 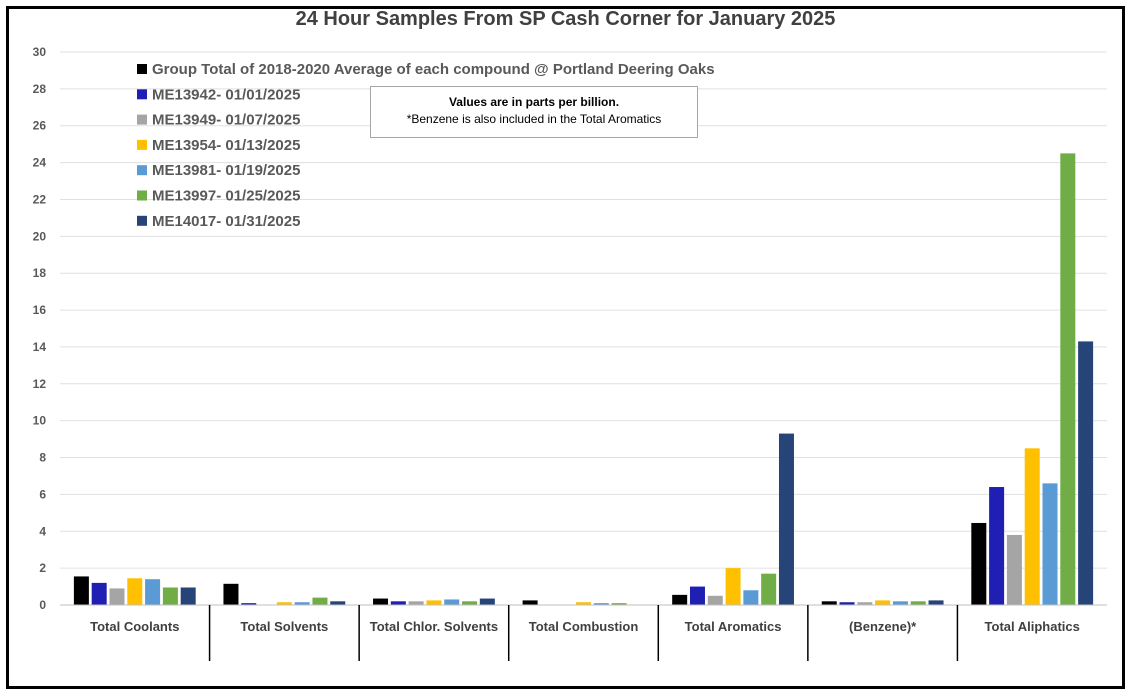 What do you see at coordinates (42, 494) in the screenshot?
I see `y-tick-label: 6` at bounding box center [42, 494].